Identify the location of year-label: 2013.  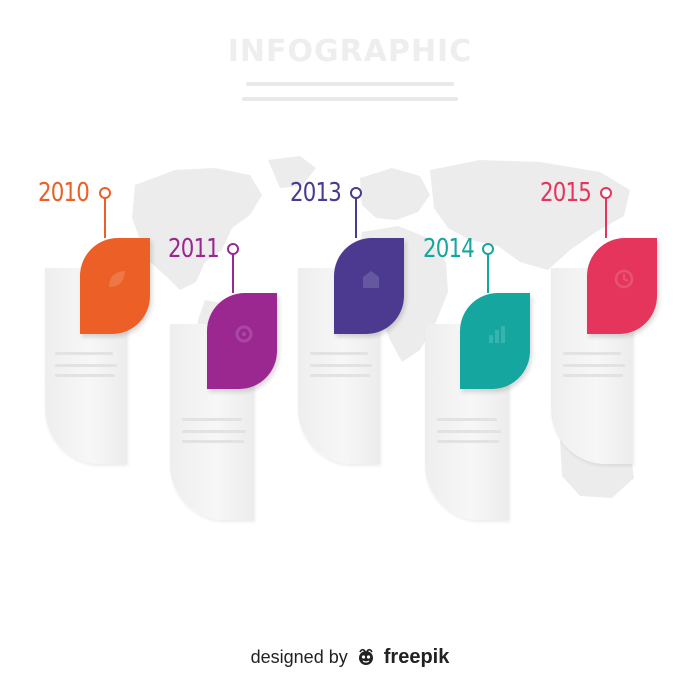
(316, 193).